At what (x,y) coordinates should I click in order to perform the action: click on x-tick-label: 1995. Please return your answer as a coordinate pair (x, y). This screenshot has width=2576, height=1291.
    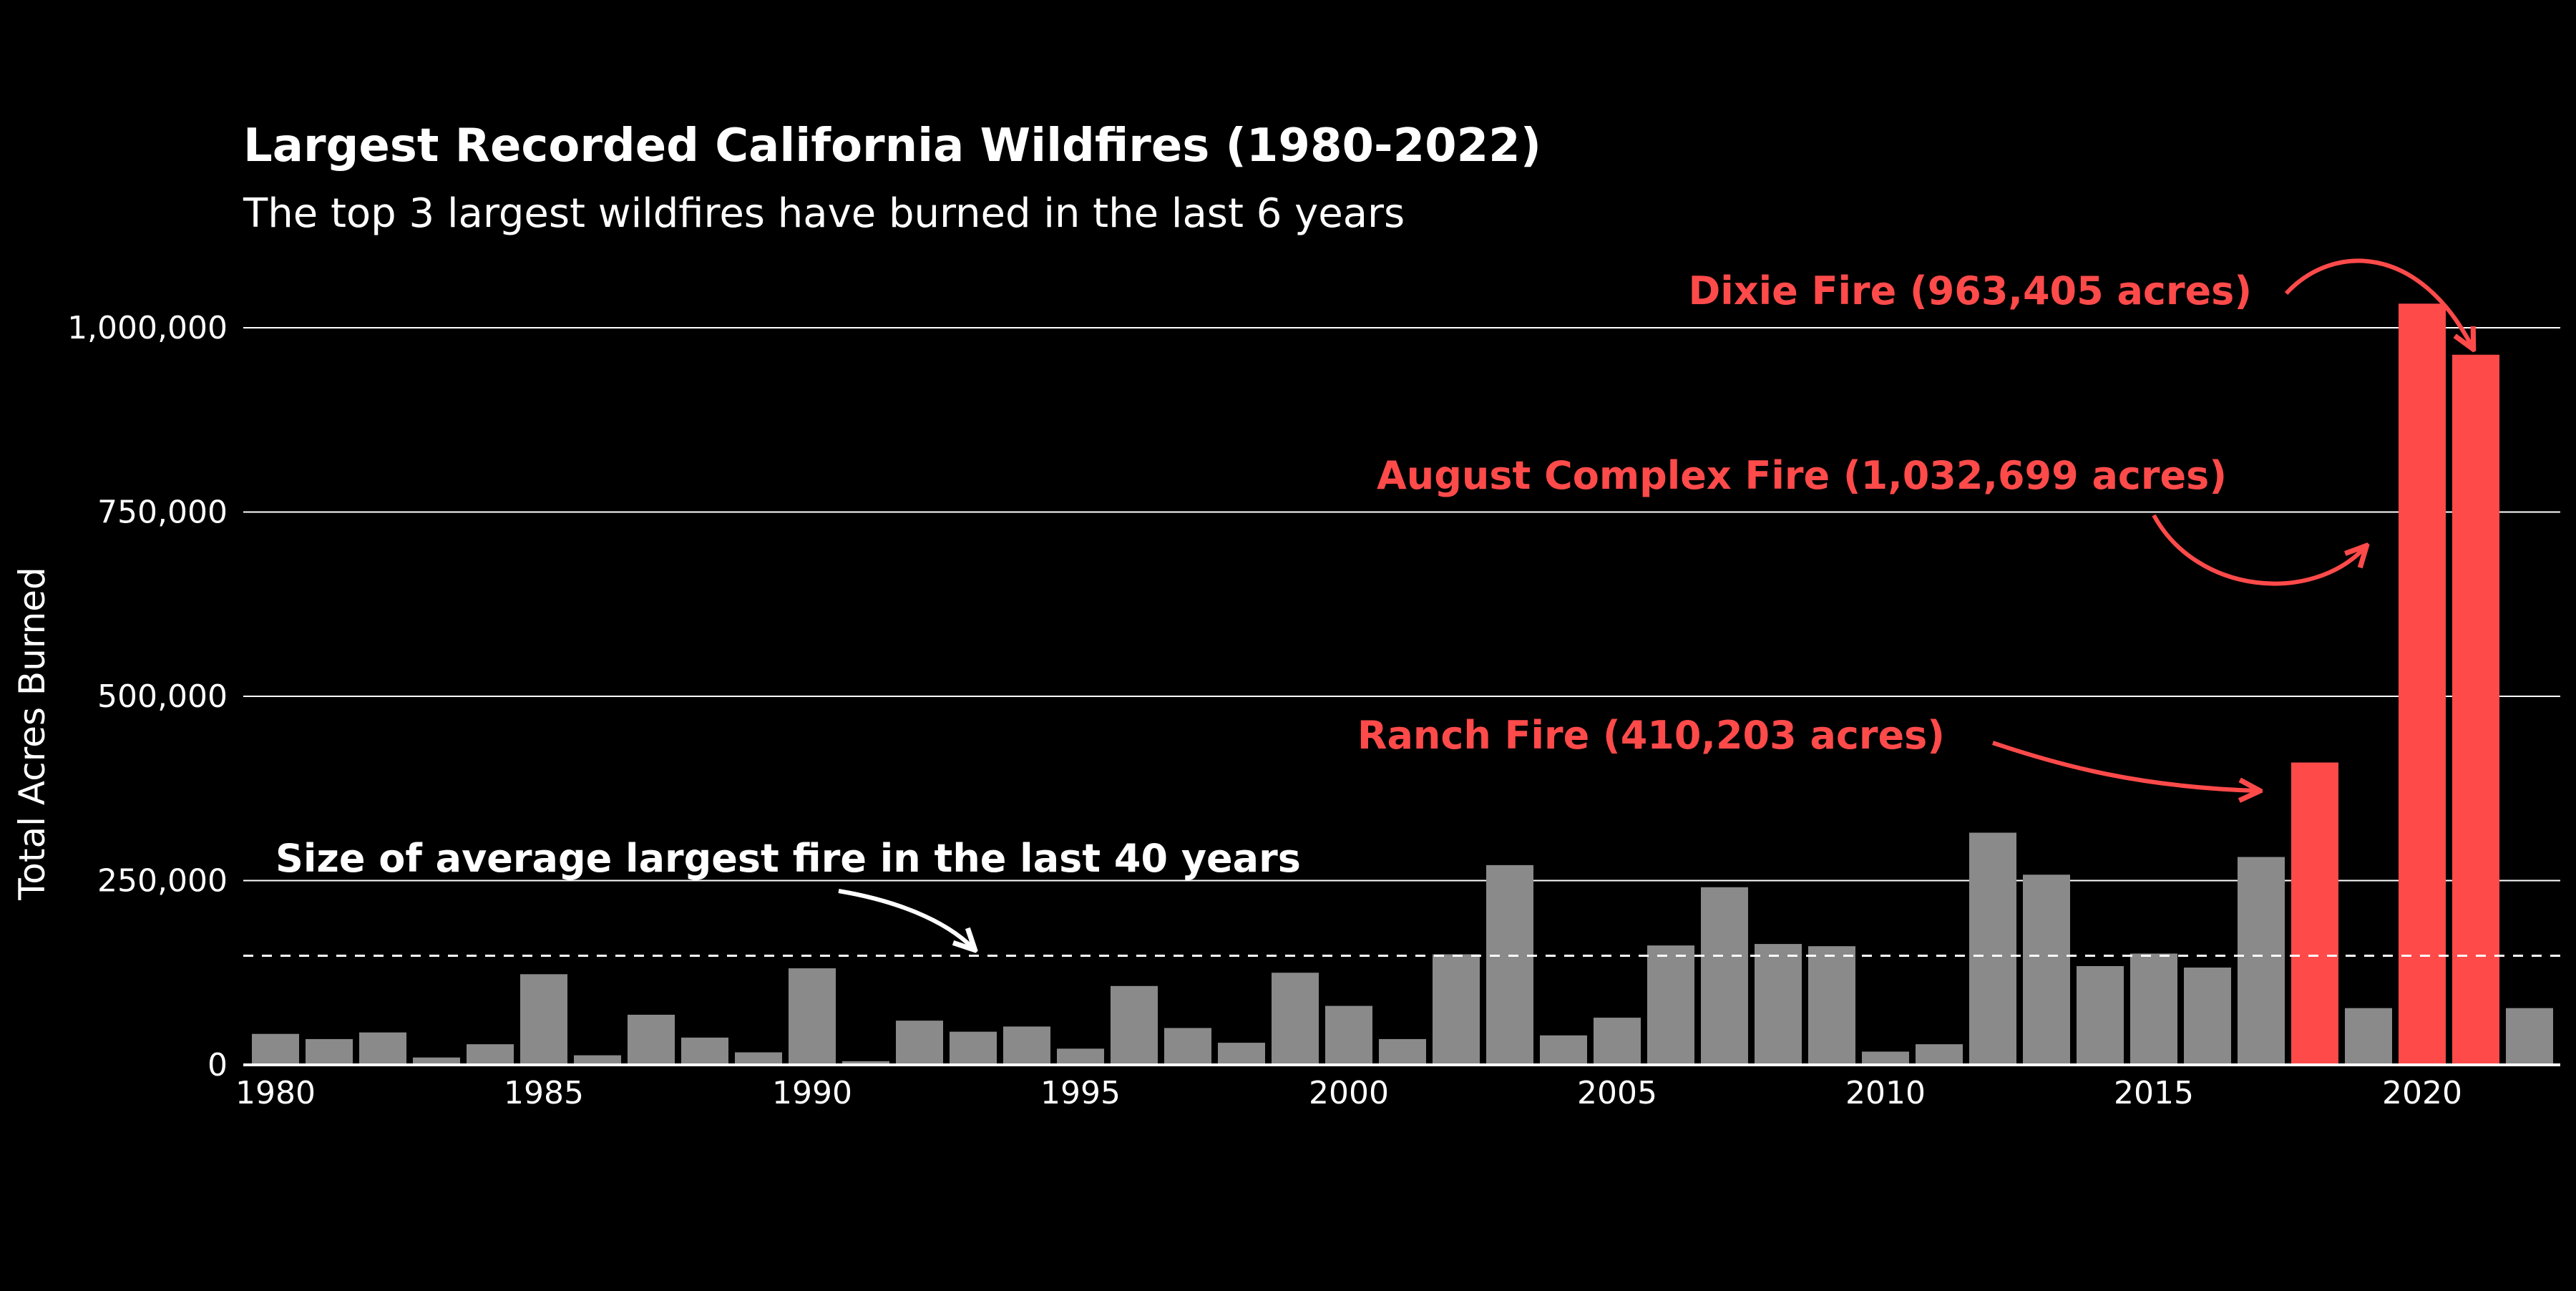
    Looking at the image, I should click on (1080, 1093).